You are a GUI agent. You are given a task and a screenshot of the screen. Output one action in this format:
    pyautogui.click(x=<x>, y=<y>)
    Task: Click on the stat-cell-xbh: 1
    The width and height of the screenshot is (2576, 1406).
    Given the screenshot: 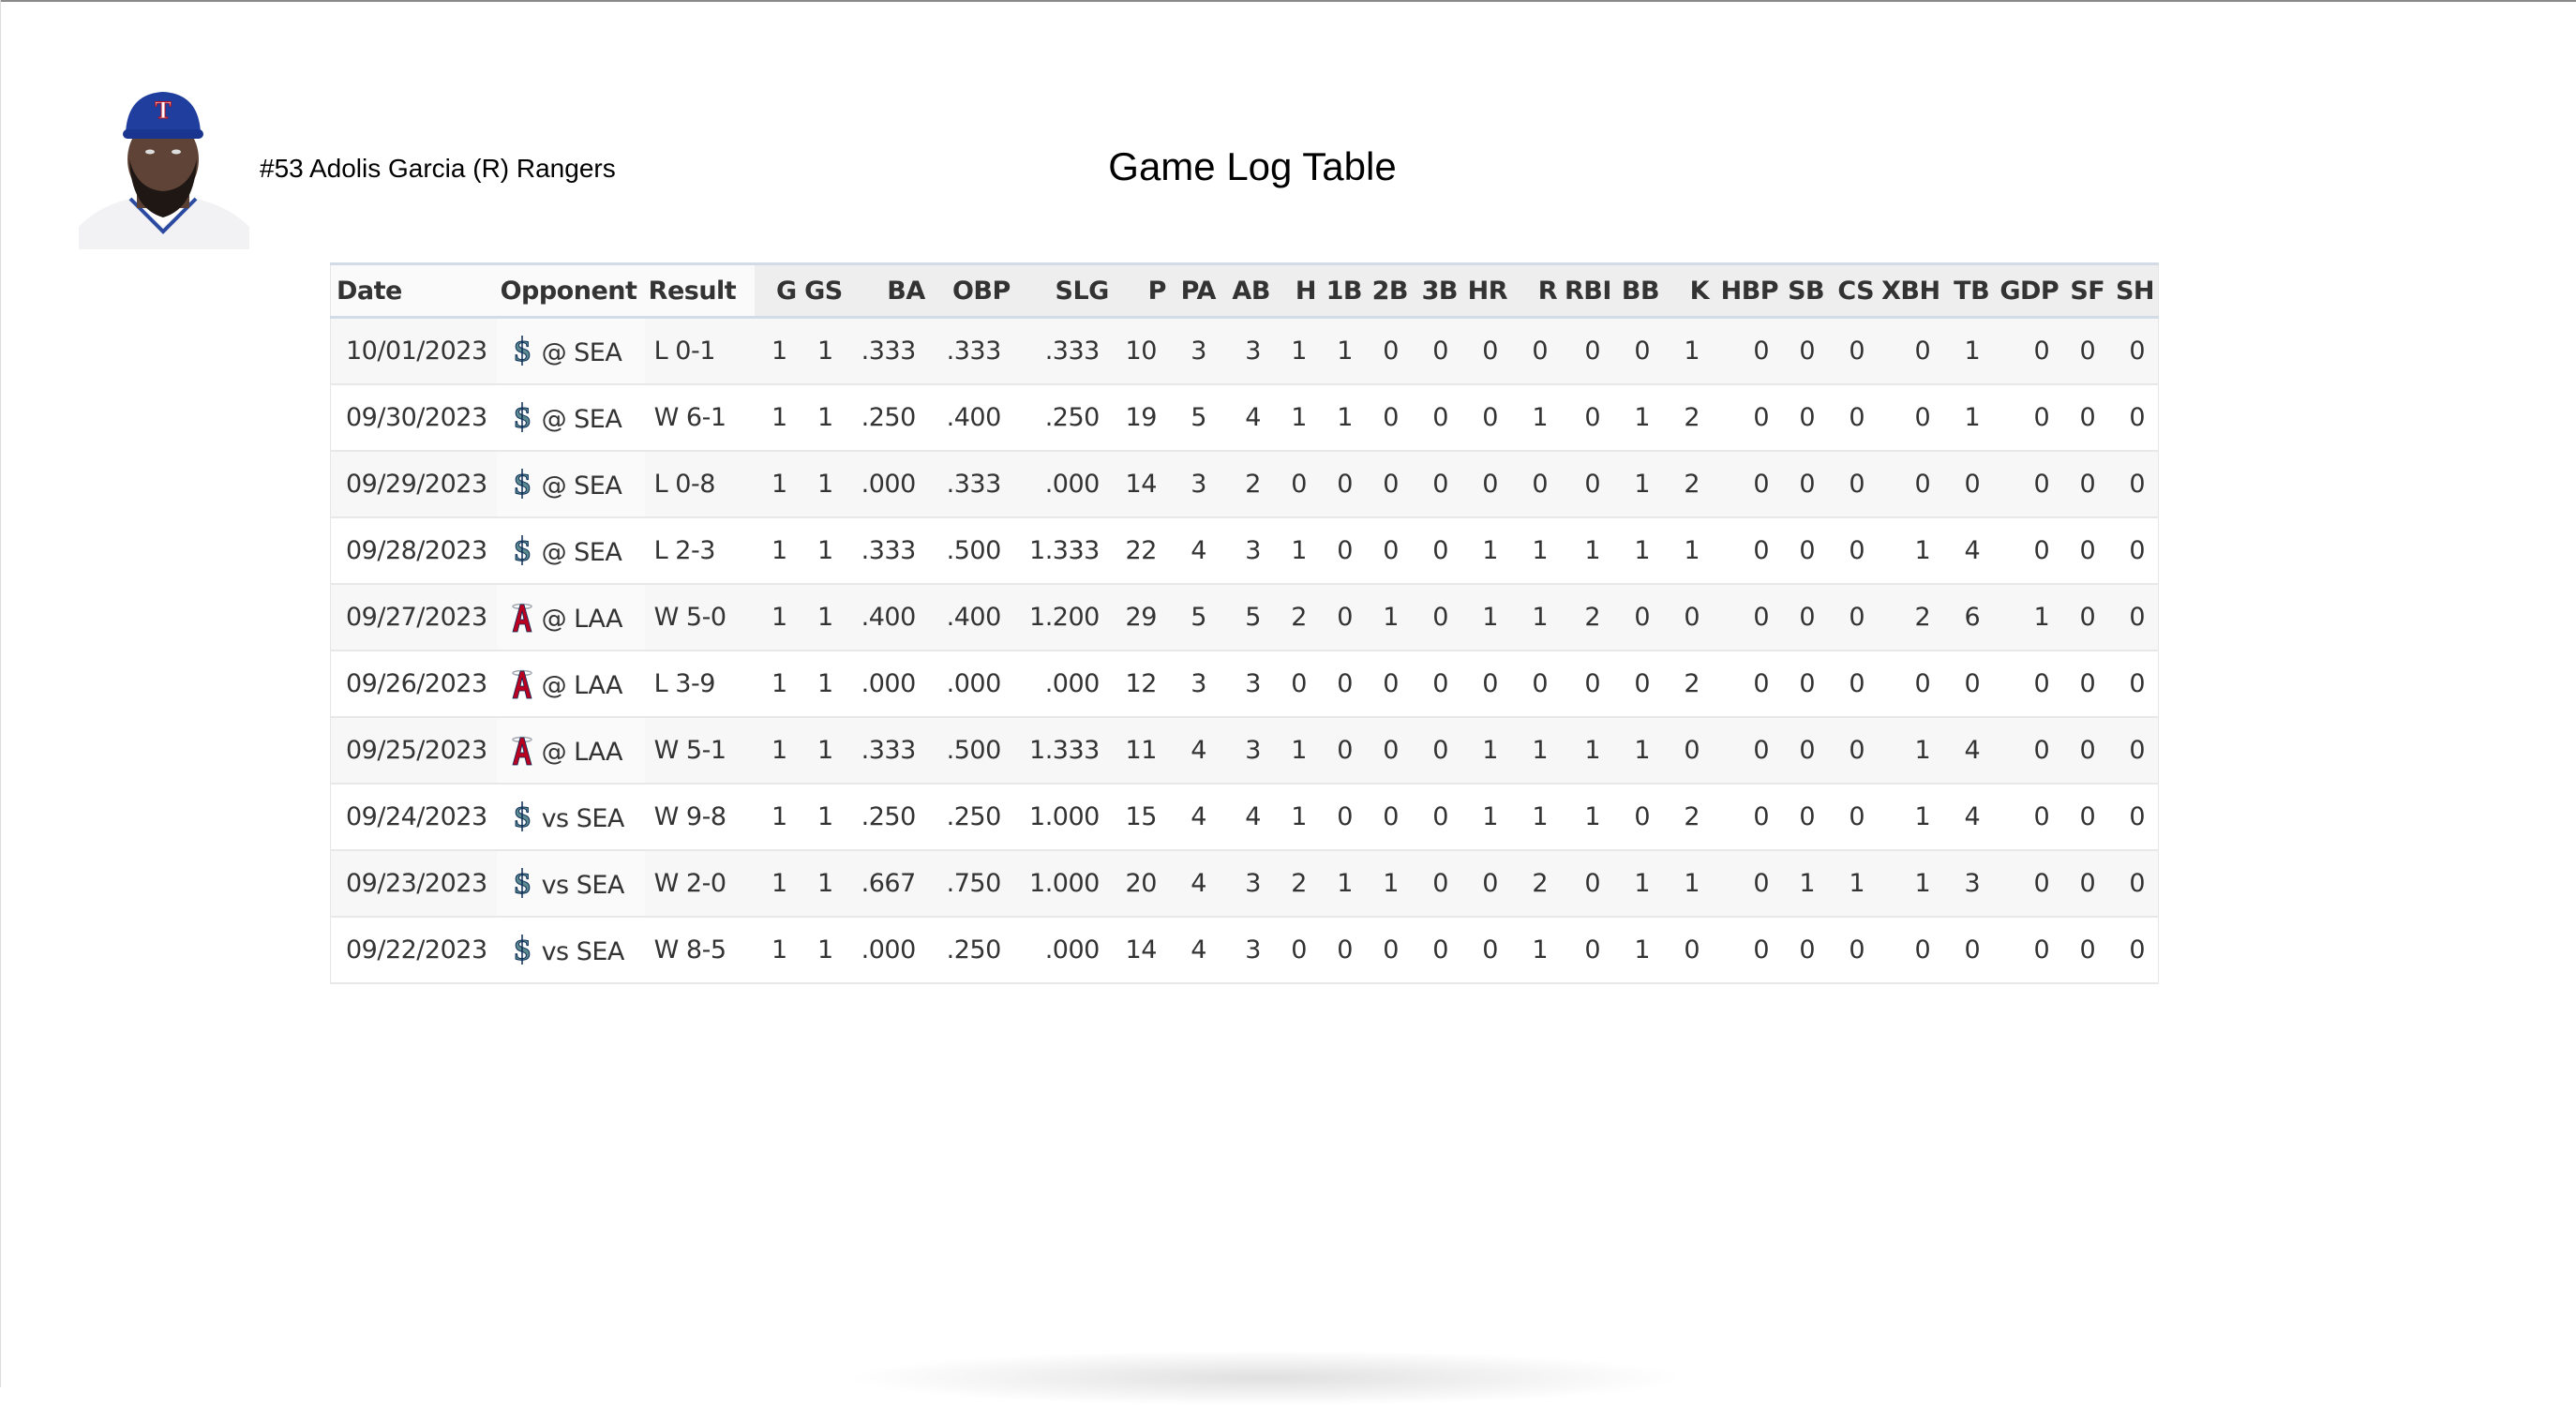 What is the action you would take?
    pyautogui.click(x=1911, y=884)
    